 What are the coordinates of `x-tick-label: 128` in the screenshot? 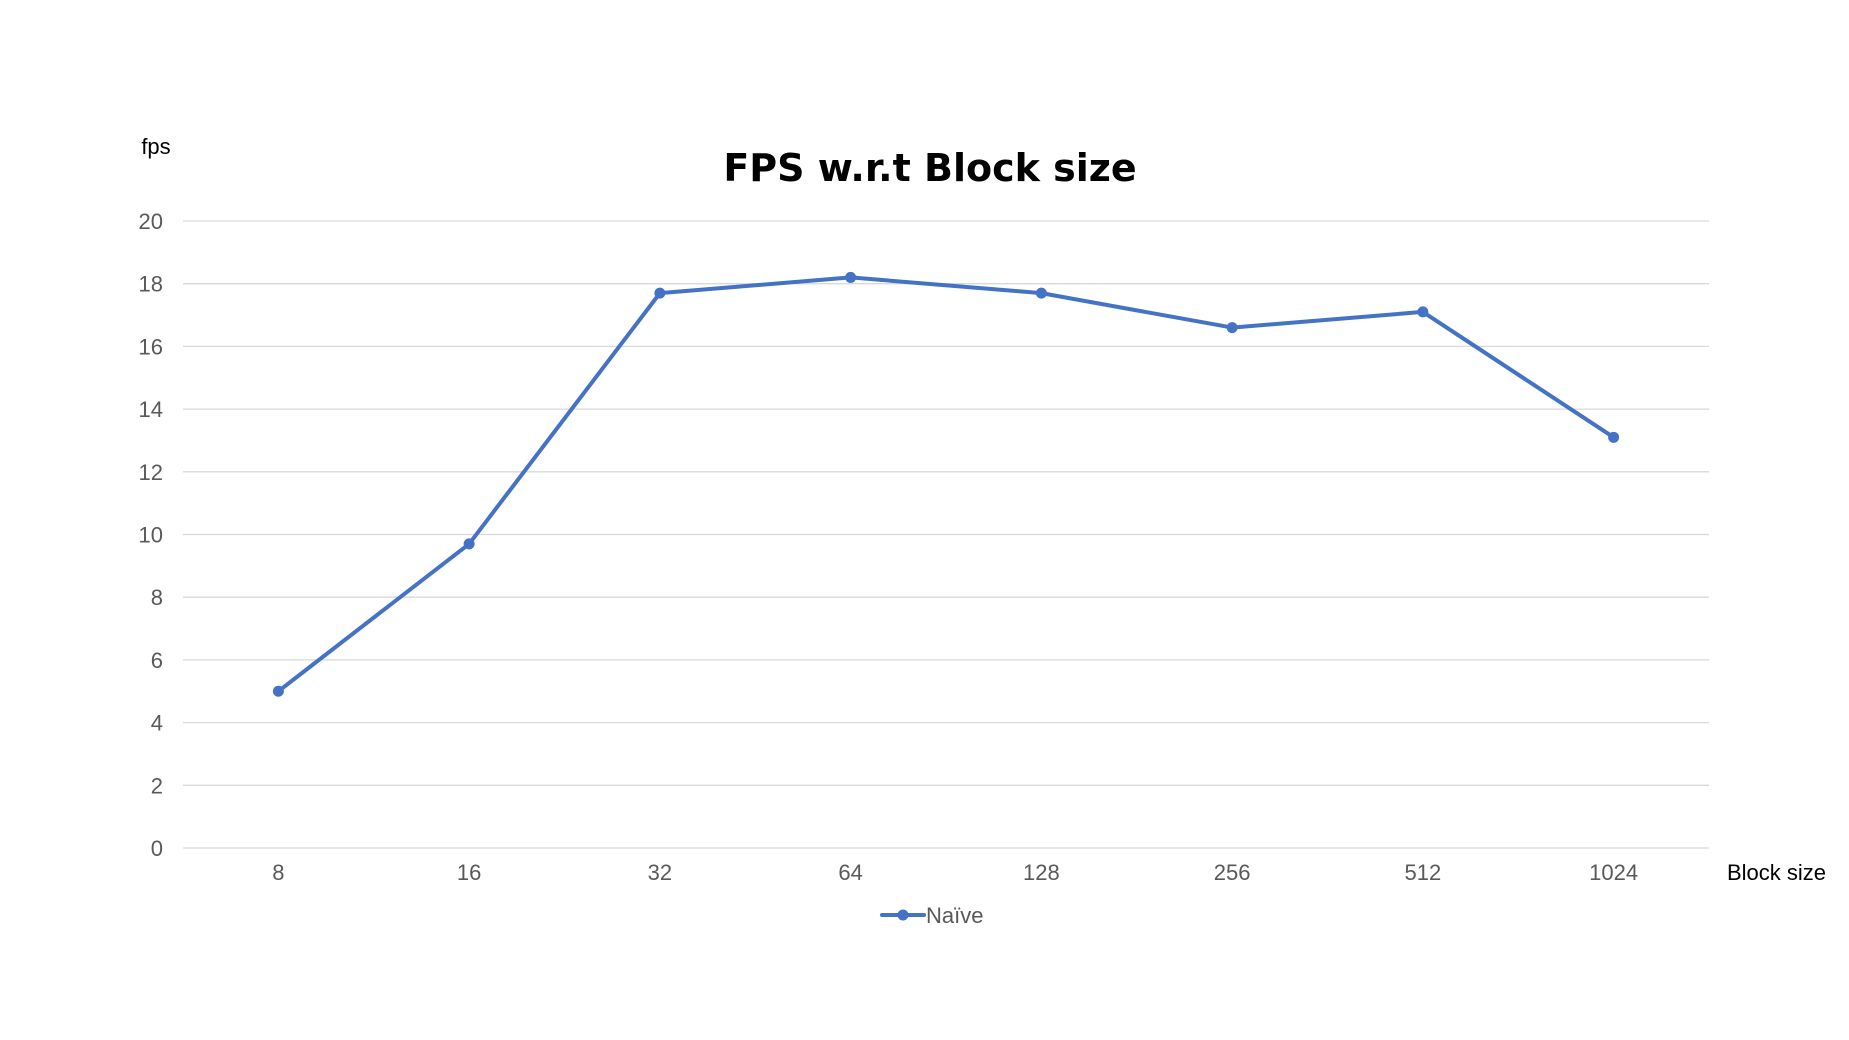 It's located at (1041, 872).